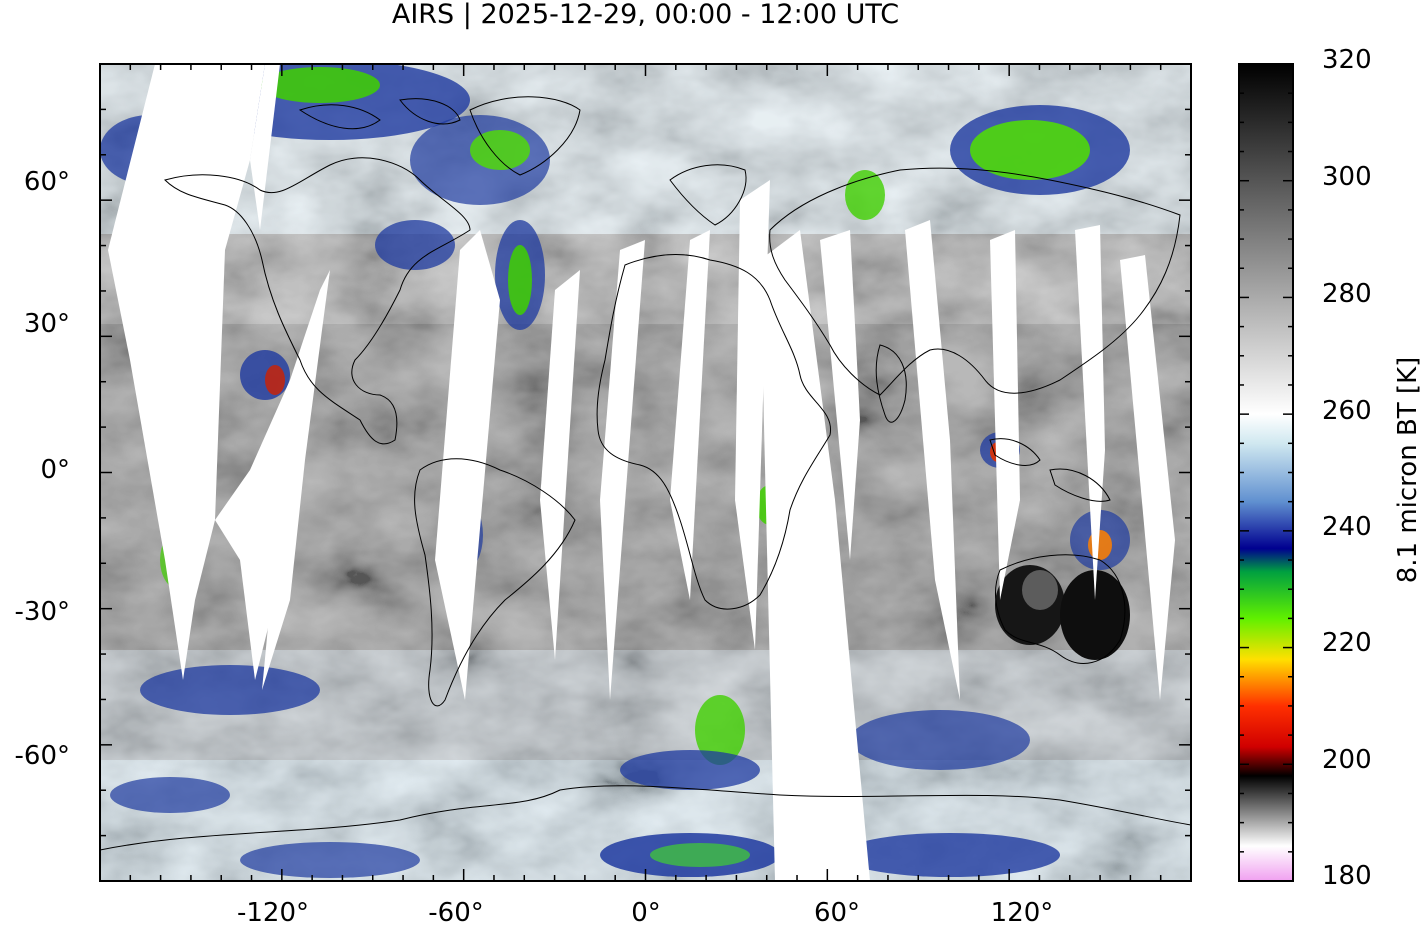 This screenshot has height=930, width=1421. Describe the element at coordinates (1407, 470) in the screenshot. I see `colorbar-title: 8.1 micron BT [K]` at that location.